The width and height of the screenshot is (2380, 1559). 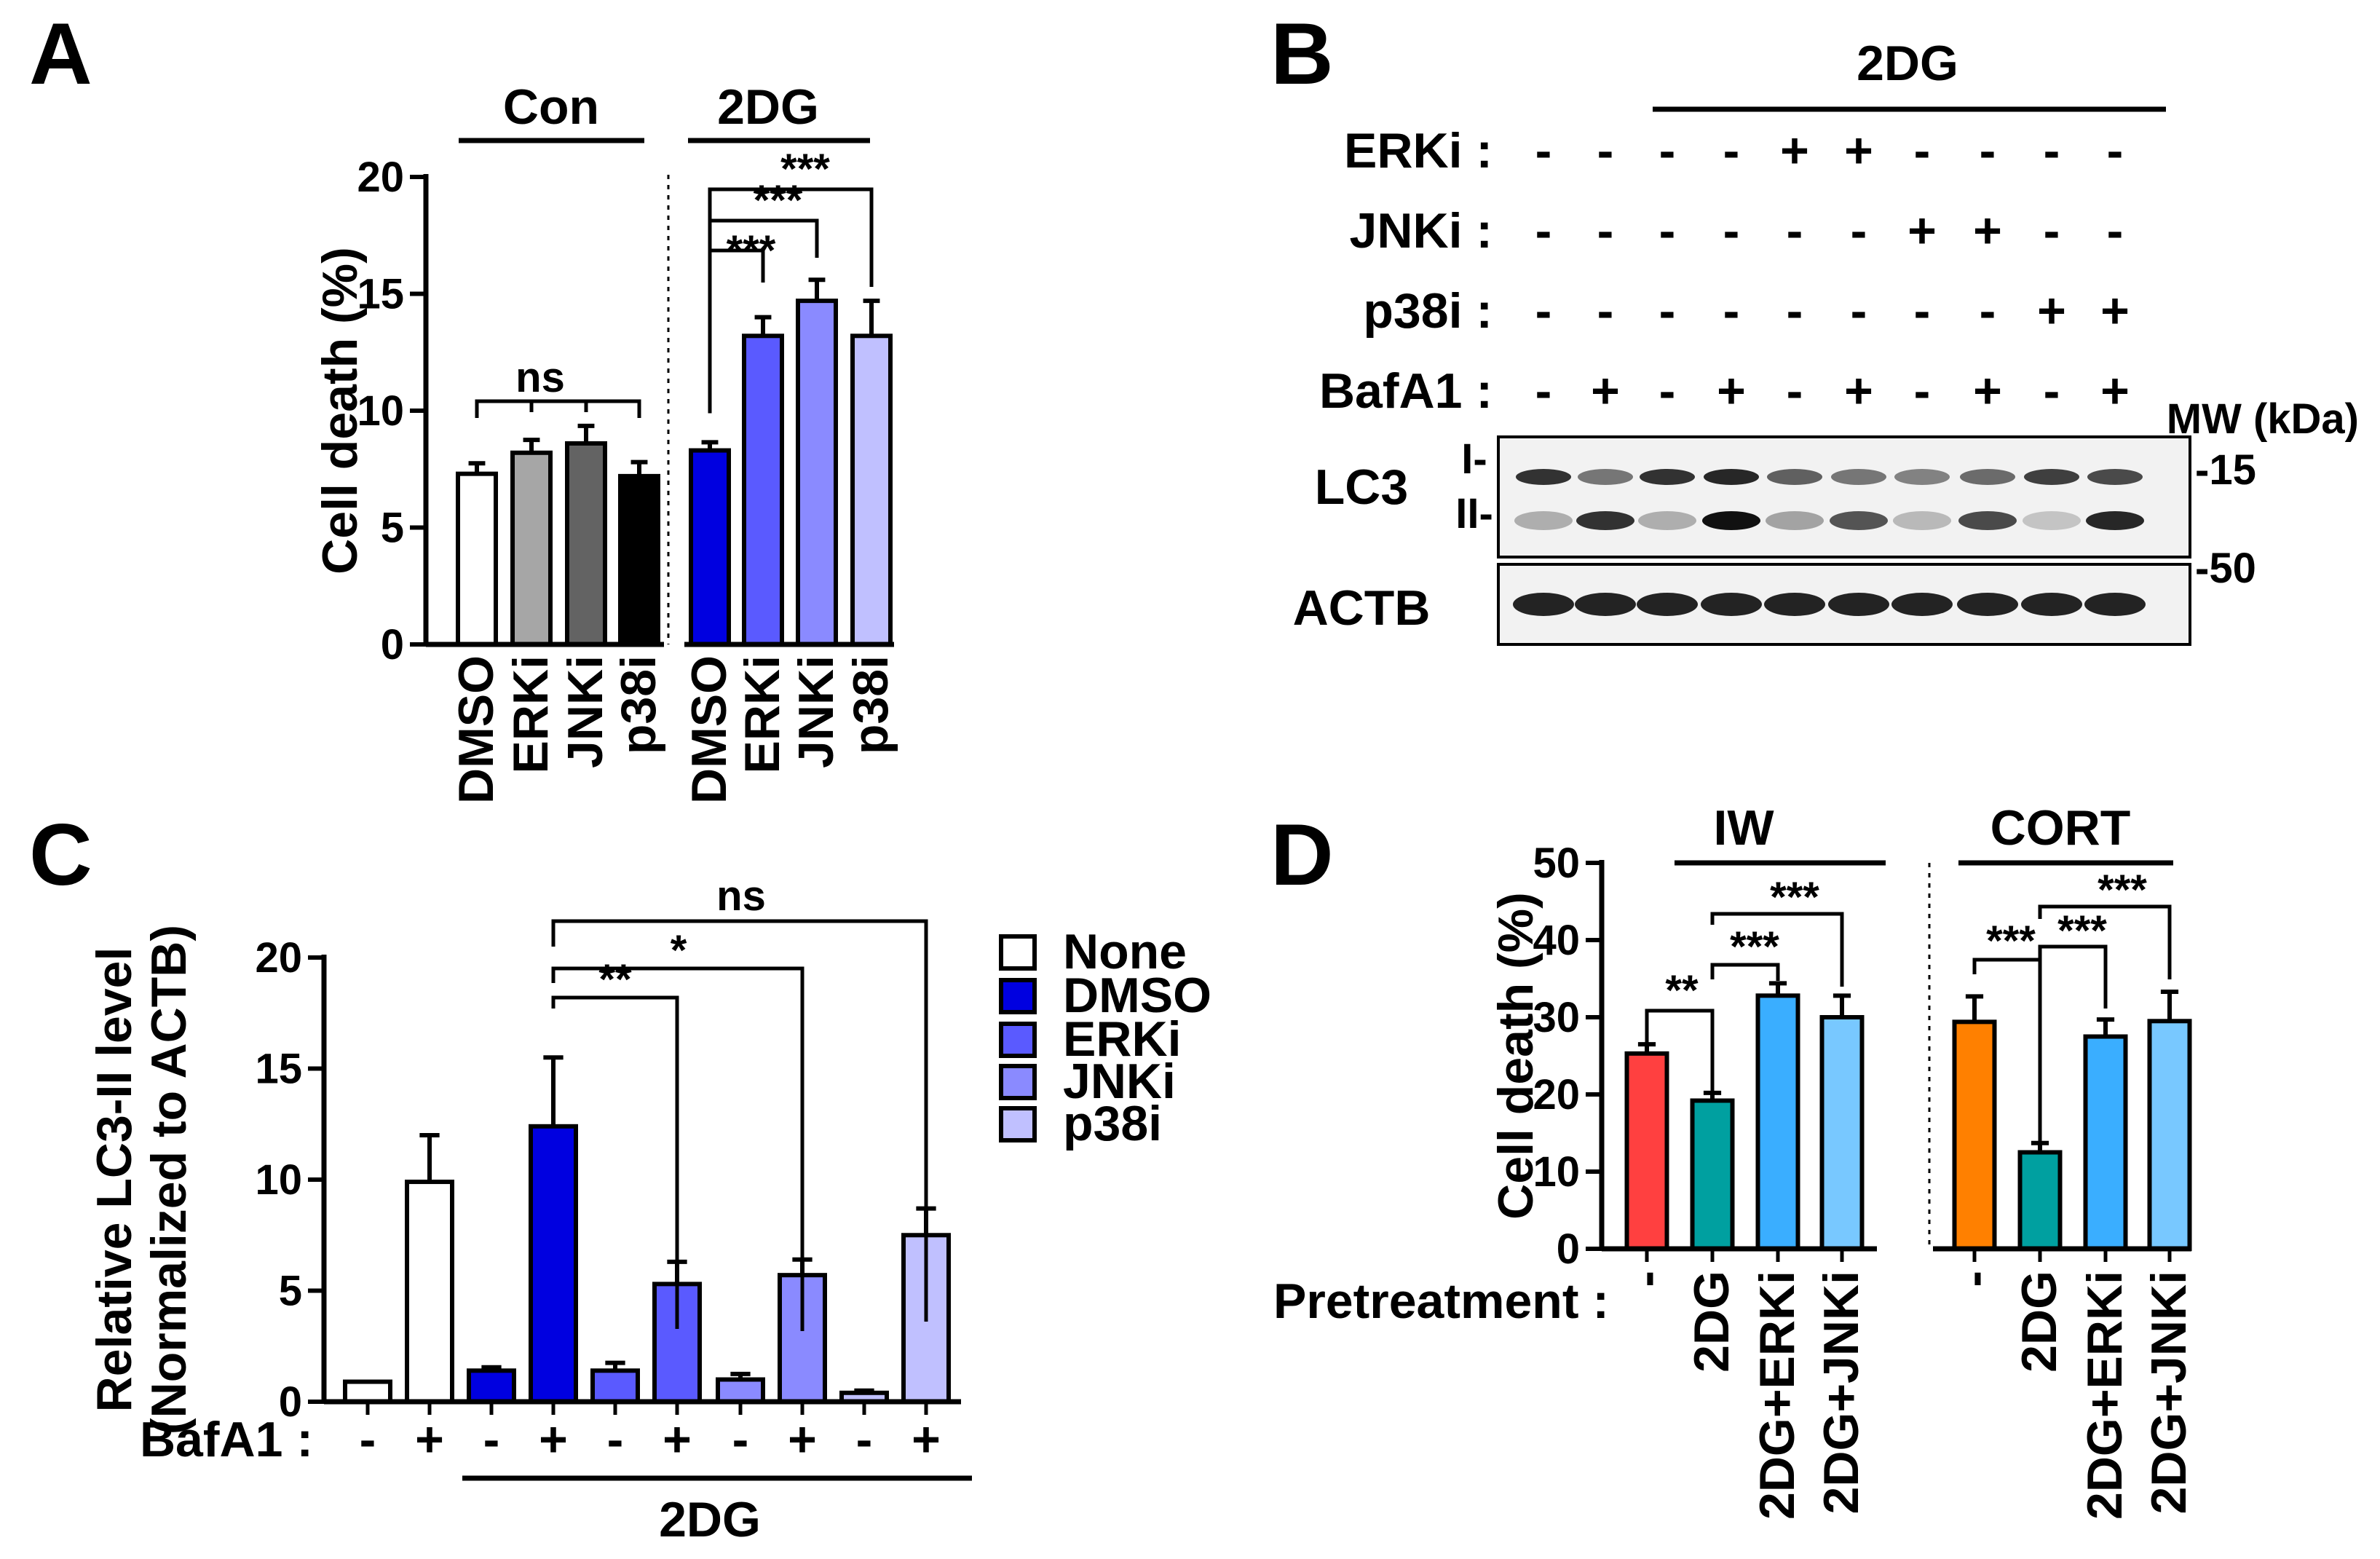 I want to click on panel-d-y-tick-label: 20, so click(x=1556, y=1095).